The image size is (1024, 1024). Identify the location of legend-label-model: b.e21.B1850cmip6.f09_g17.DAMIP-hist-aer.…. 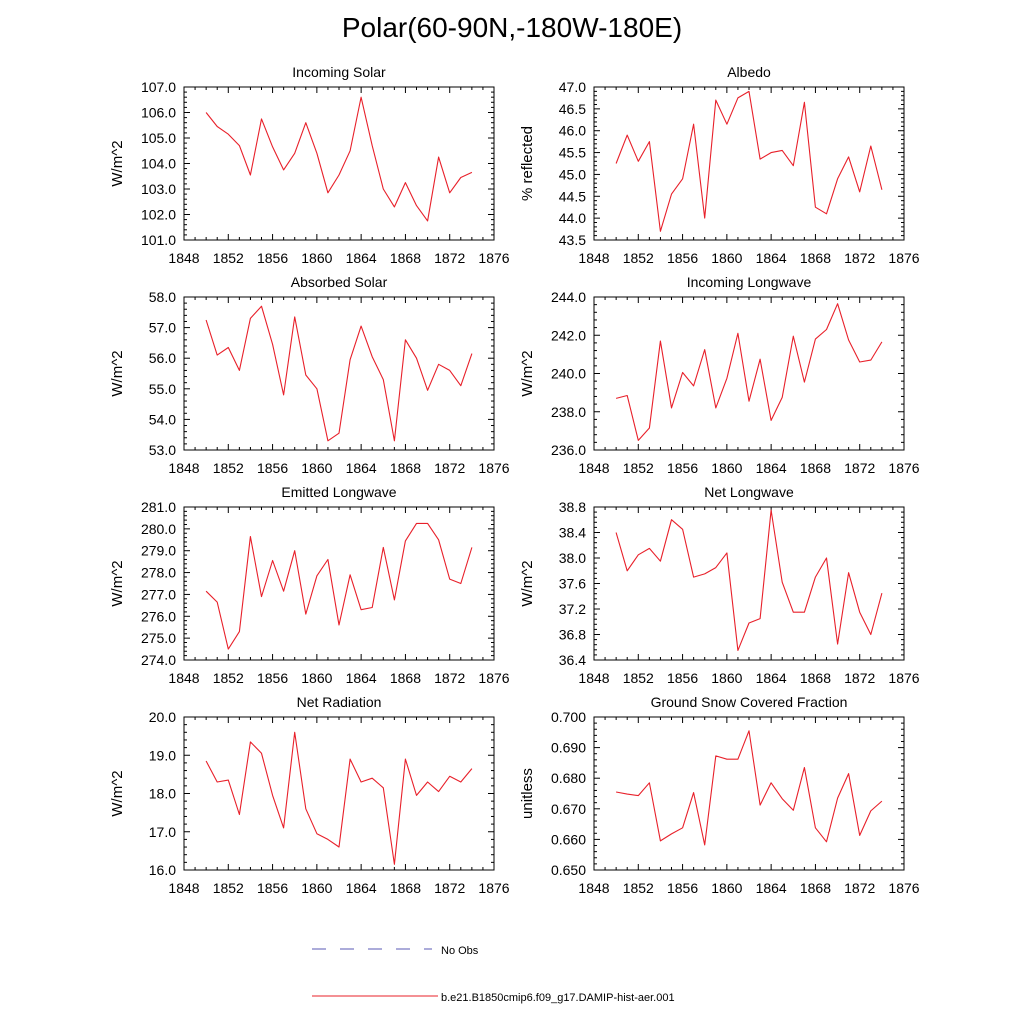
(558, 998).